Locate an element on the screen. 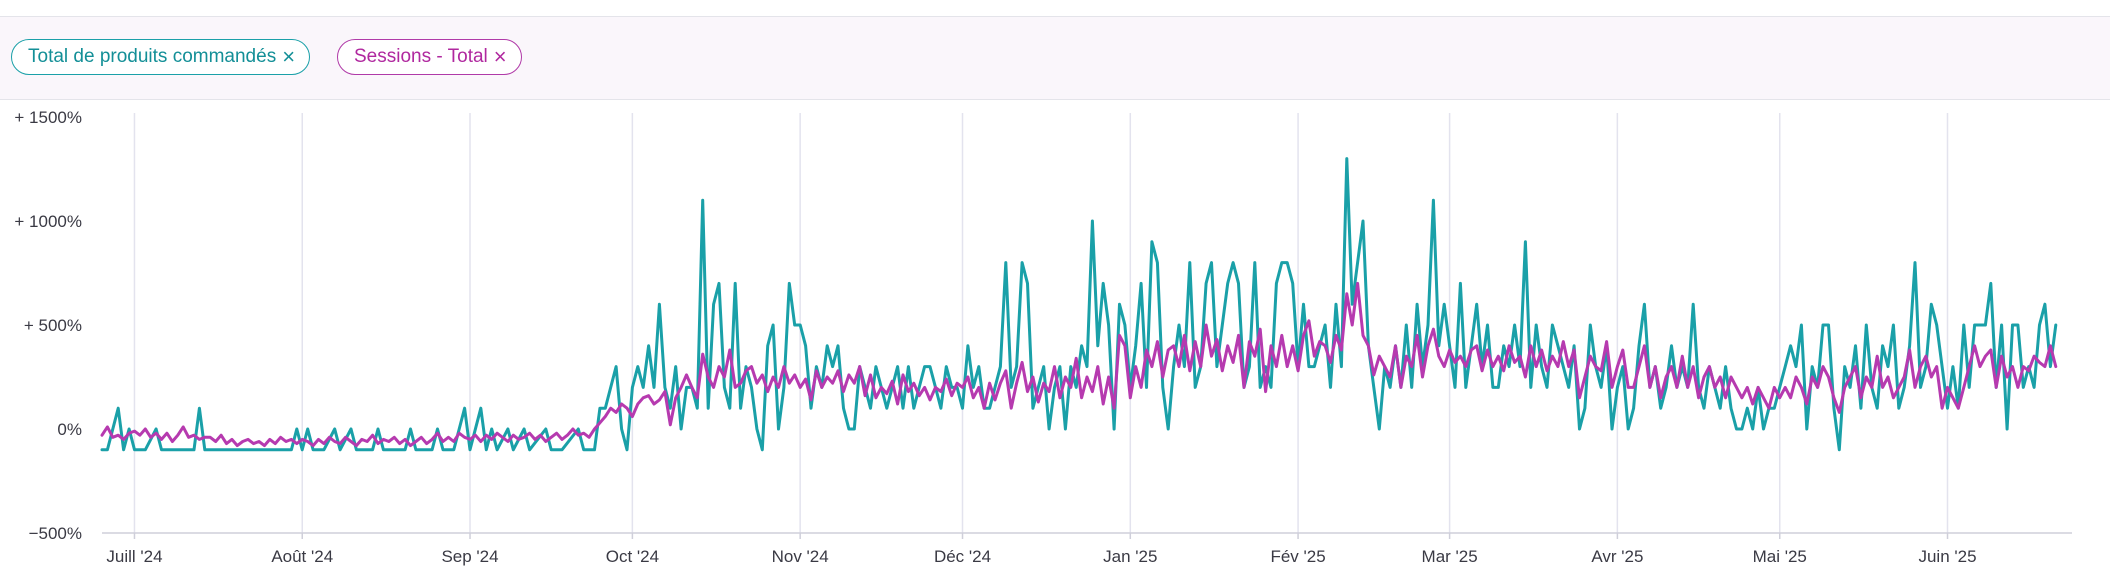  filter-chip-products: Total de produits commandés × is located at coordinates (161, 57).